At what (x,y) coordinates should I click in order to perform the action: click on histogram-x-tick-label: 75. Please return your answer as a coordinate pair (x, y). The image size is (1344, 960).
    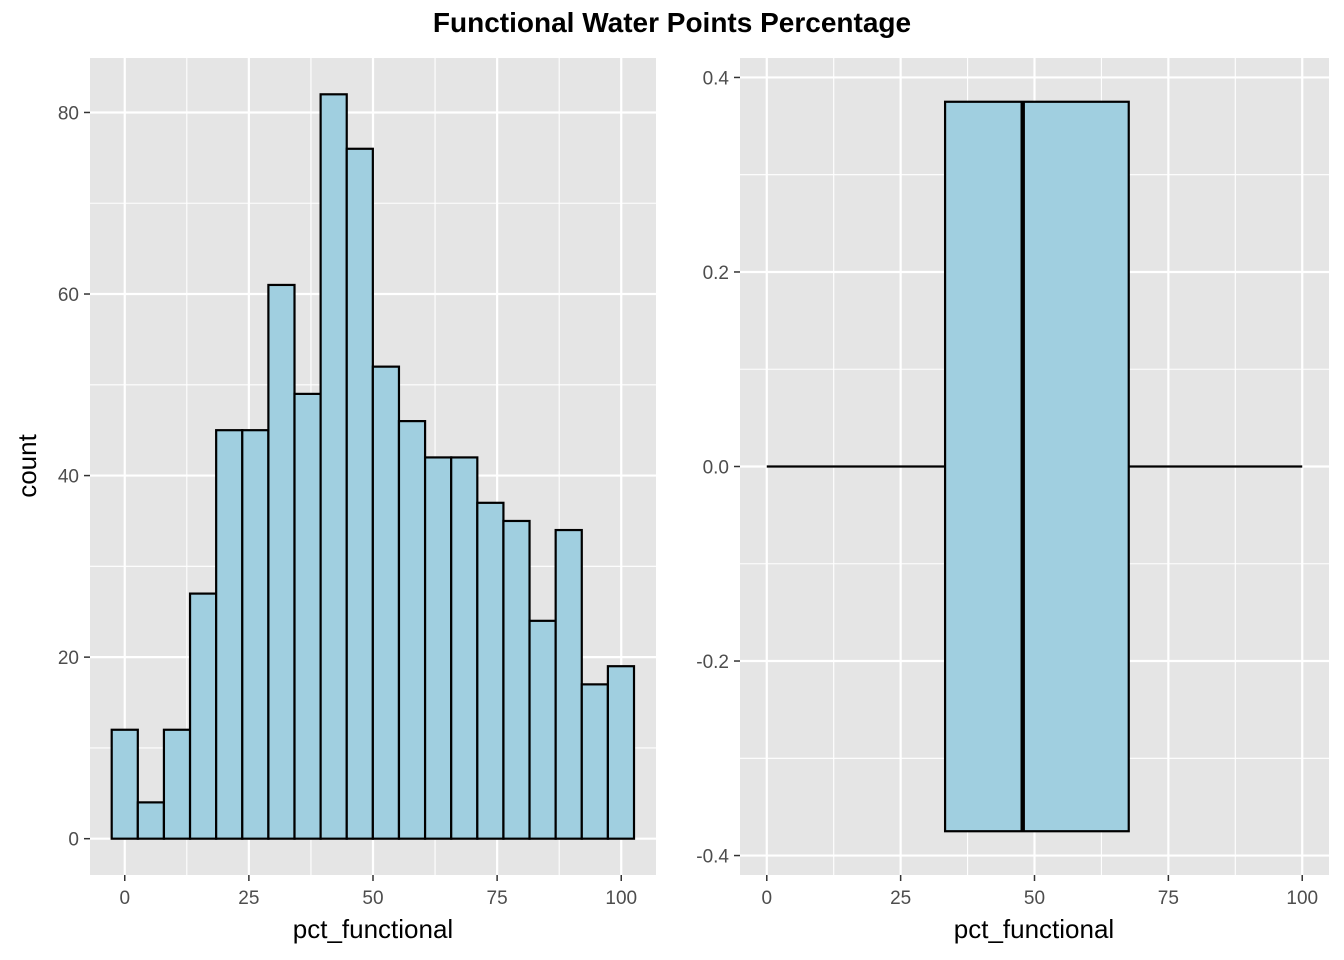
    Looking at the image, I should click on (497, 898).